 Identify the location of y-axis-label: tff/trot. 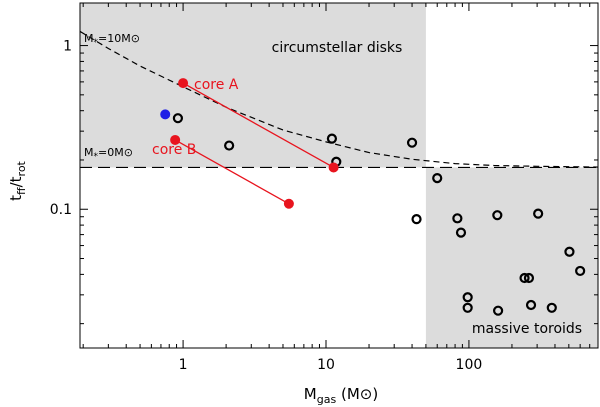
(17, 180).